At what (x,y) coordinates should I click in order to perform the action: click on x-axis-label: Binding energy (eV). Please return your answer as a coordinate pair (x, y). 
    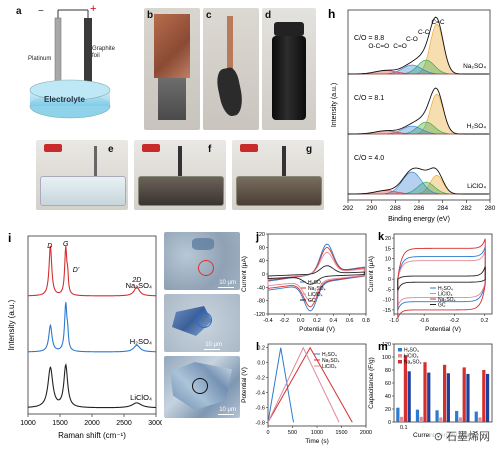
    Looking at the image, I should click on (419, 219).